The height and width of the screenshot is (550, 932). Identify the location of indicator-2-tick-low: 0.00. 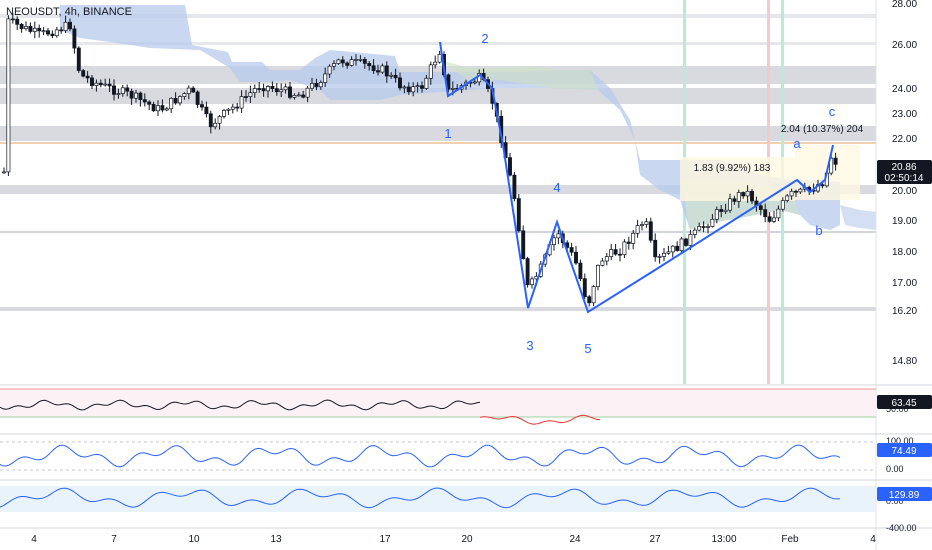
(895, 469).